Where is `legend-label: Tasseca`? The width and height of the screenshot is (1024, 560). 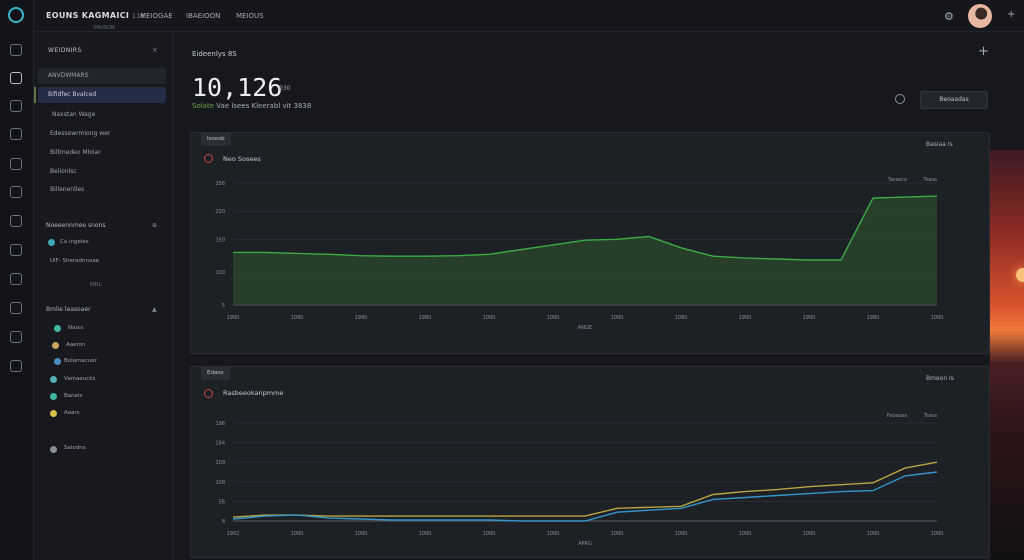 legend-label: Tasseca is located at coordinates (897, 180).